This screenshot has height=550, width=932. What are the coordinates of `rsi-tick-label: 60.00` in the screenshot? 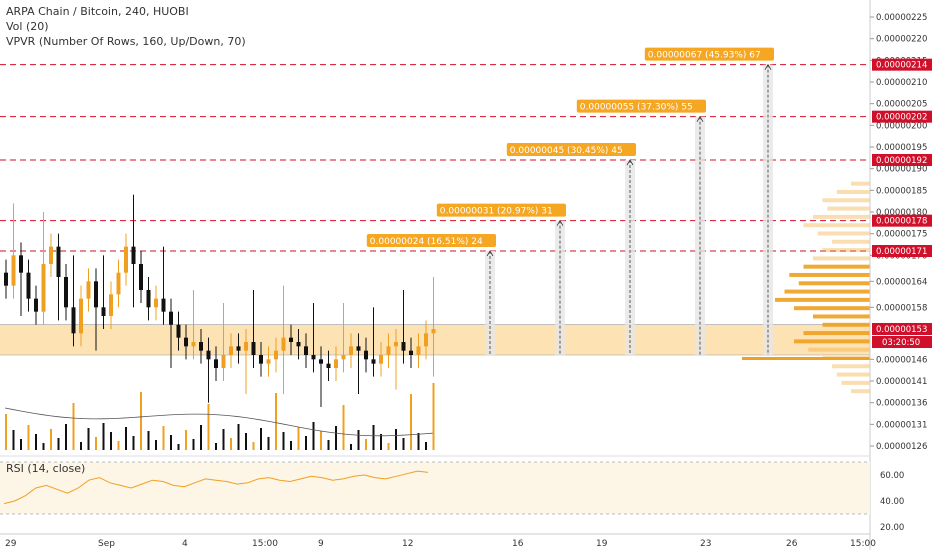 It's located at (892, 476).